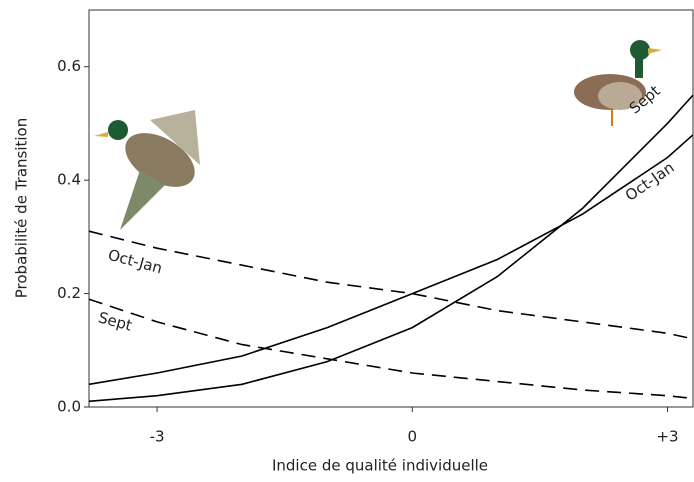 Image resolution: width=694 pixels, height=482 pixels. Describe the element at coordinates (618, 83) in the screenshot. I see `standing-duck` at that location.